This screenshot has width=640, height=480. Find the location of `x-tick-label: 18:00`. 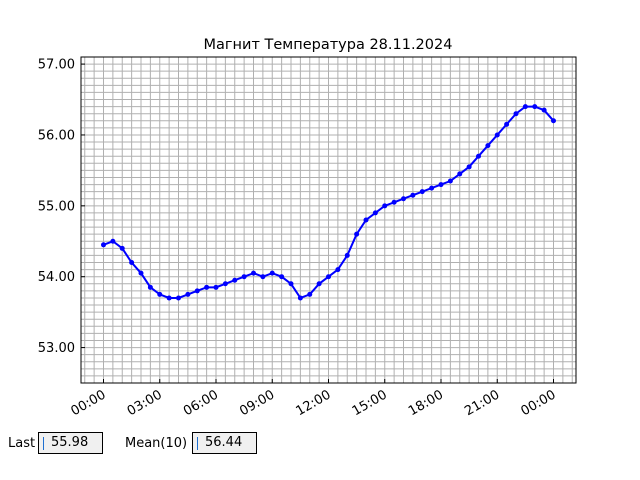

x-tick-label: 18:00 is located at coordinates (426, 403).